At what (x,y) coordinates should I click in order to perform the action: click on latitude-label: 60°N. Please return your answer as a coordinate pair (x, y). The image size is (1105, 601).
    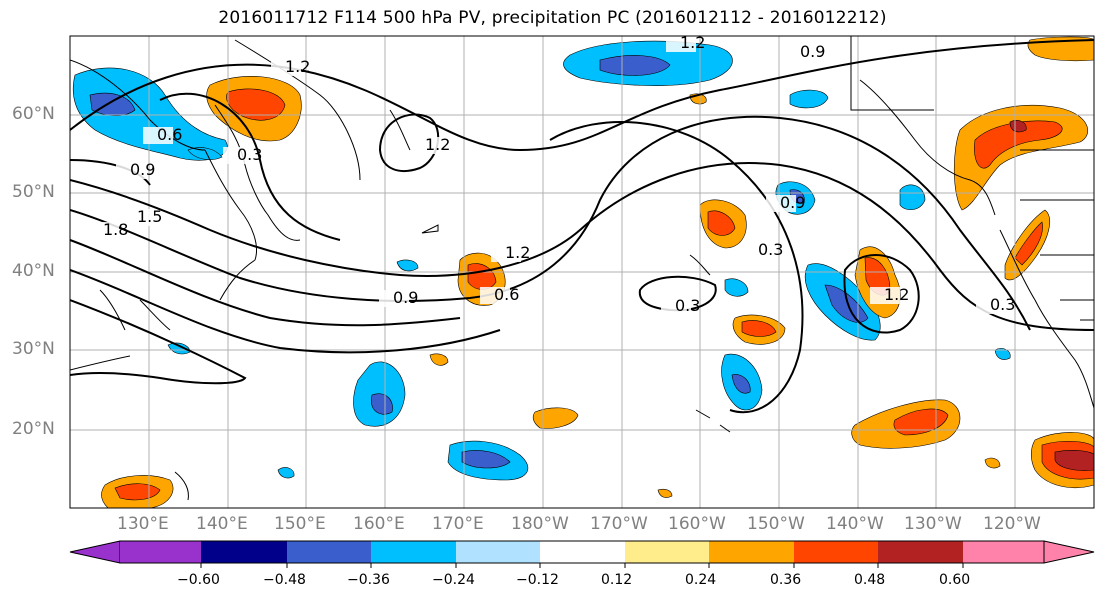
    Looking at the image, I should click on (33, 114).